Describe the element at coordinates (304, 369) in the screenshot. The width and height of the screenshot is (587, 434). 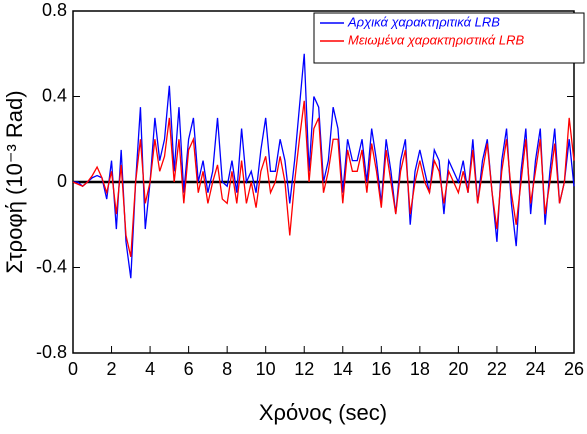
I see `x-tick-label: 12` at that location.